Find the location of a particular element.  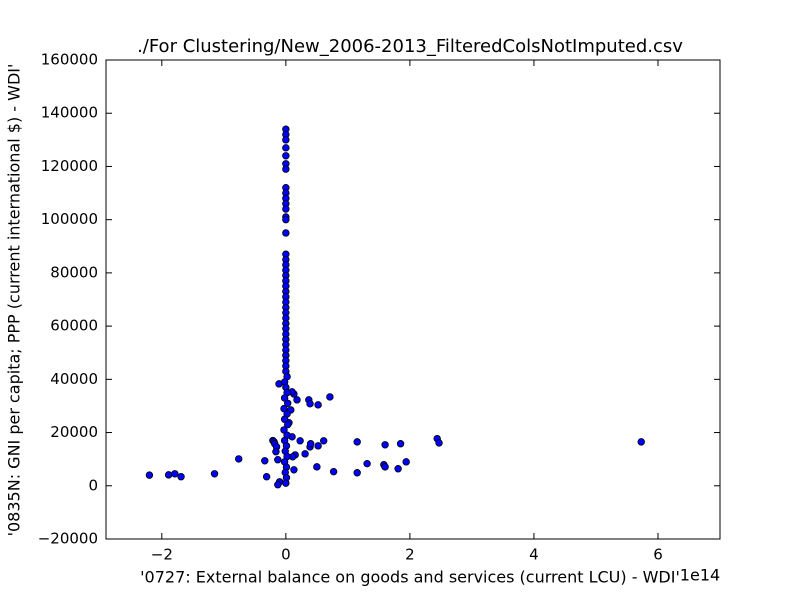

x-tick-label: 6 is located at coordinates (658, 555).